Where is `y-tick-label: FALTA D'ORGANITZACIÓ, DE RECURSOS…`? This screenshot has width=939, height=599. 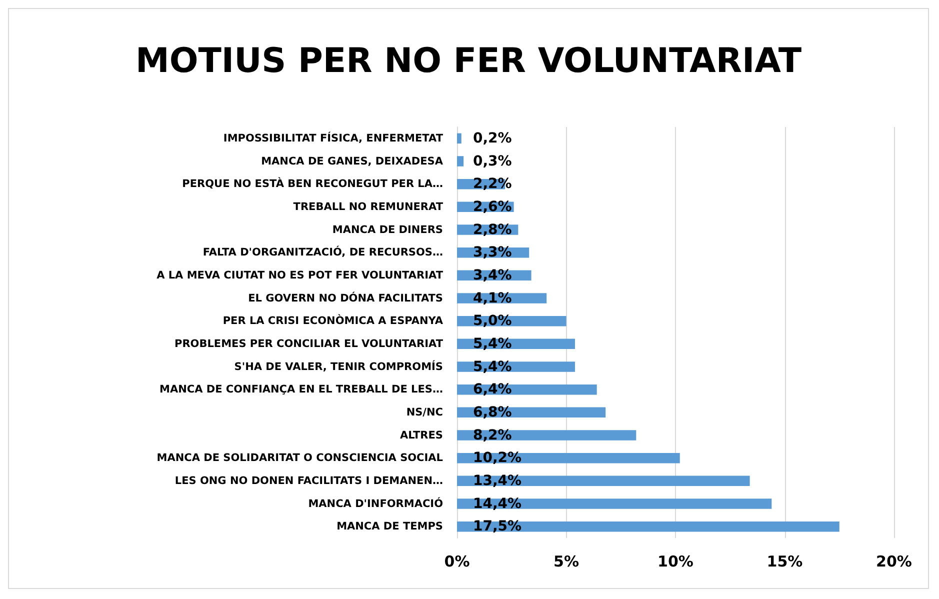 y-tick-label: FALTA D'ORGANITZACIÓ, DE RECURSOS… is located at coordinates (322, 252).